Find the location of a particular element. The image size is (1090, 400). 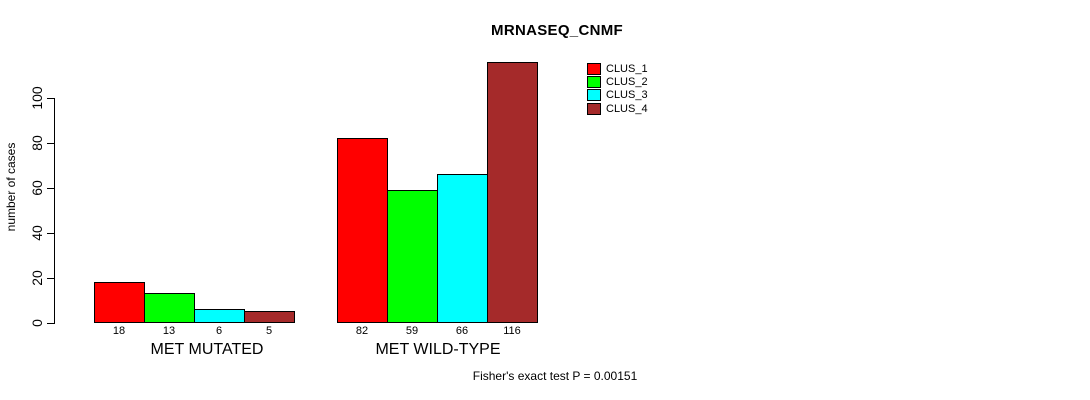

y-axis-tick-label: 0 is located at coordinates (37, 323).